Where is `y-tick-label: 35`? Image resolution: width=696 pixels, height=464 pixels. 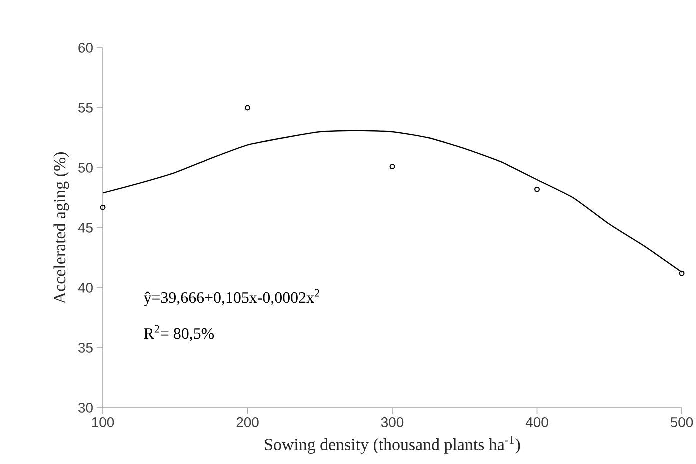 y-tick-label: 35 is located at coordinates (85, 348).